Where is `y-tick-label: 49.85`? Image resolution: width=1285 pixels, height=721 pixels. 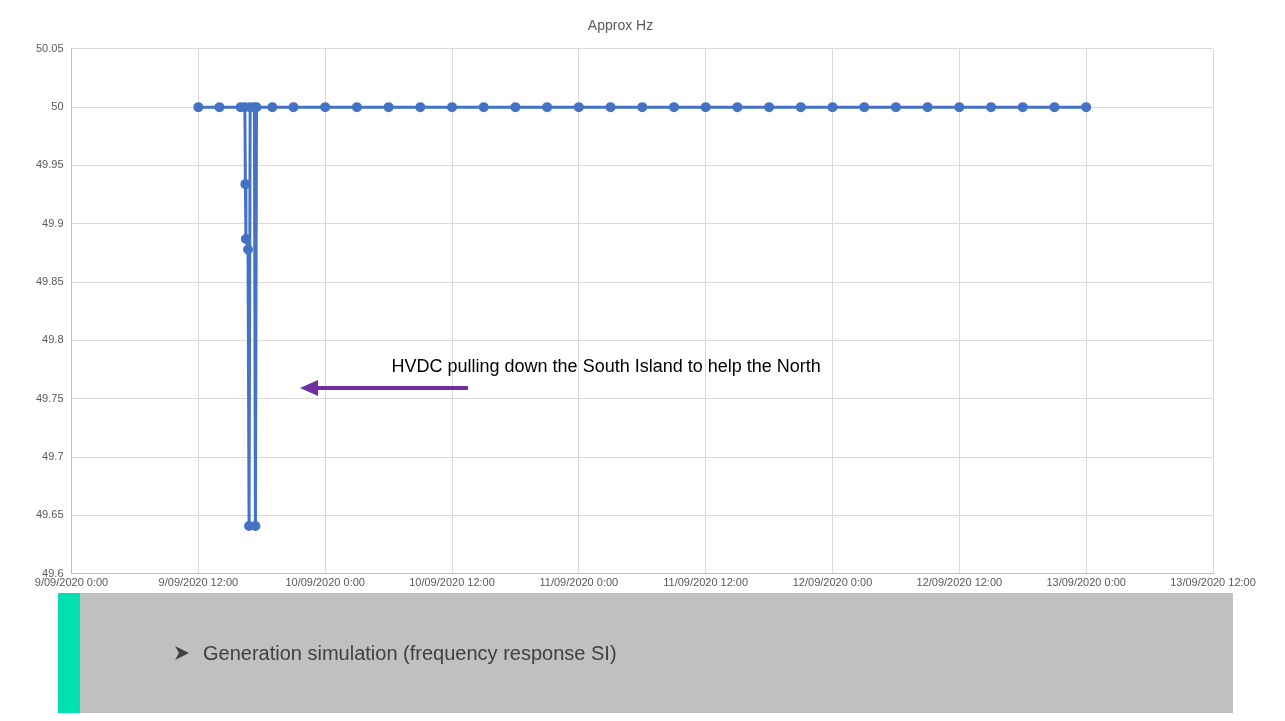 y-tick-label: 49.85 is located at coordinates (50, 281).